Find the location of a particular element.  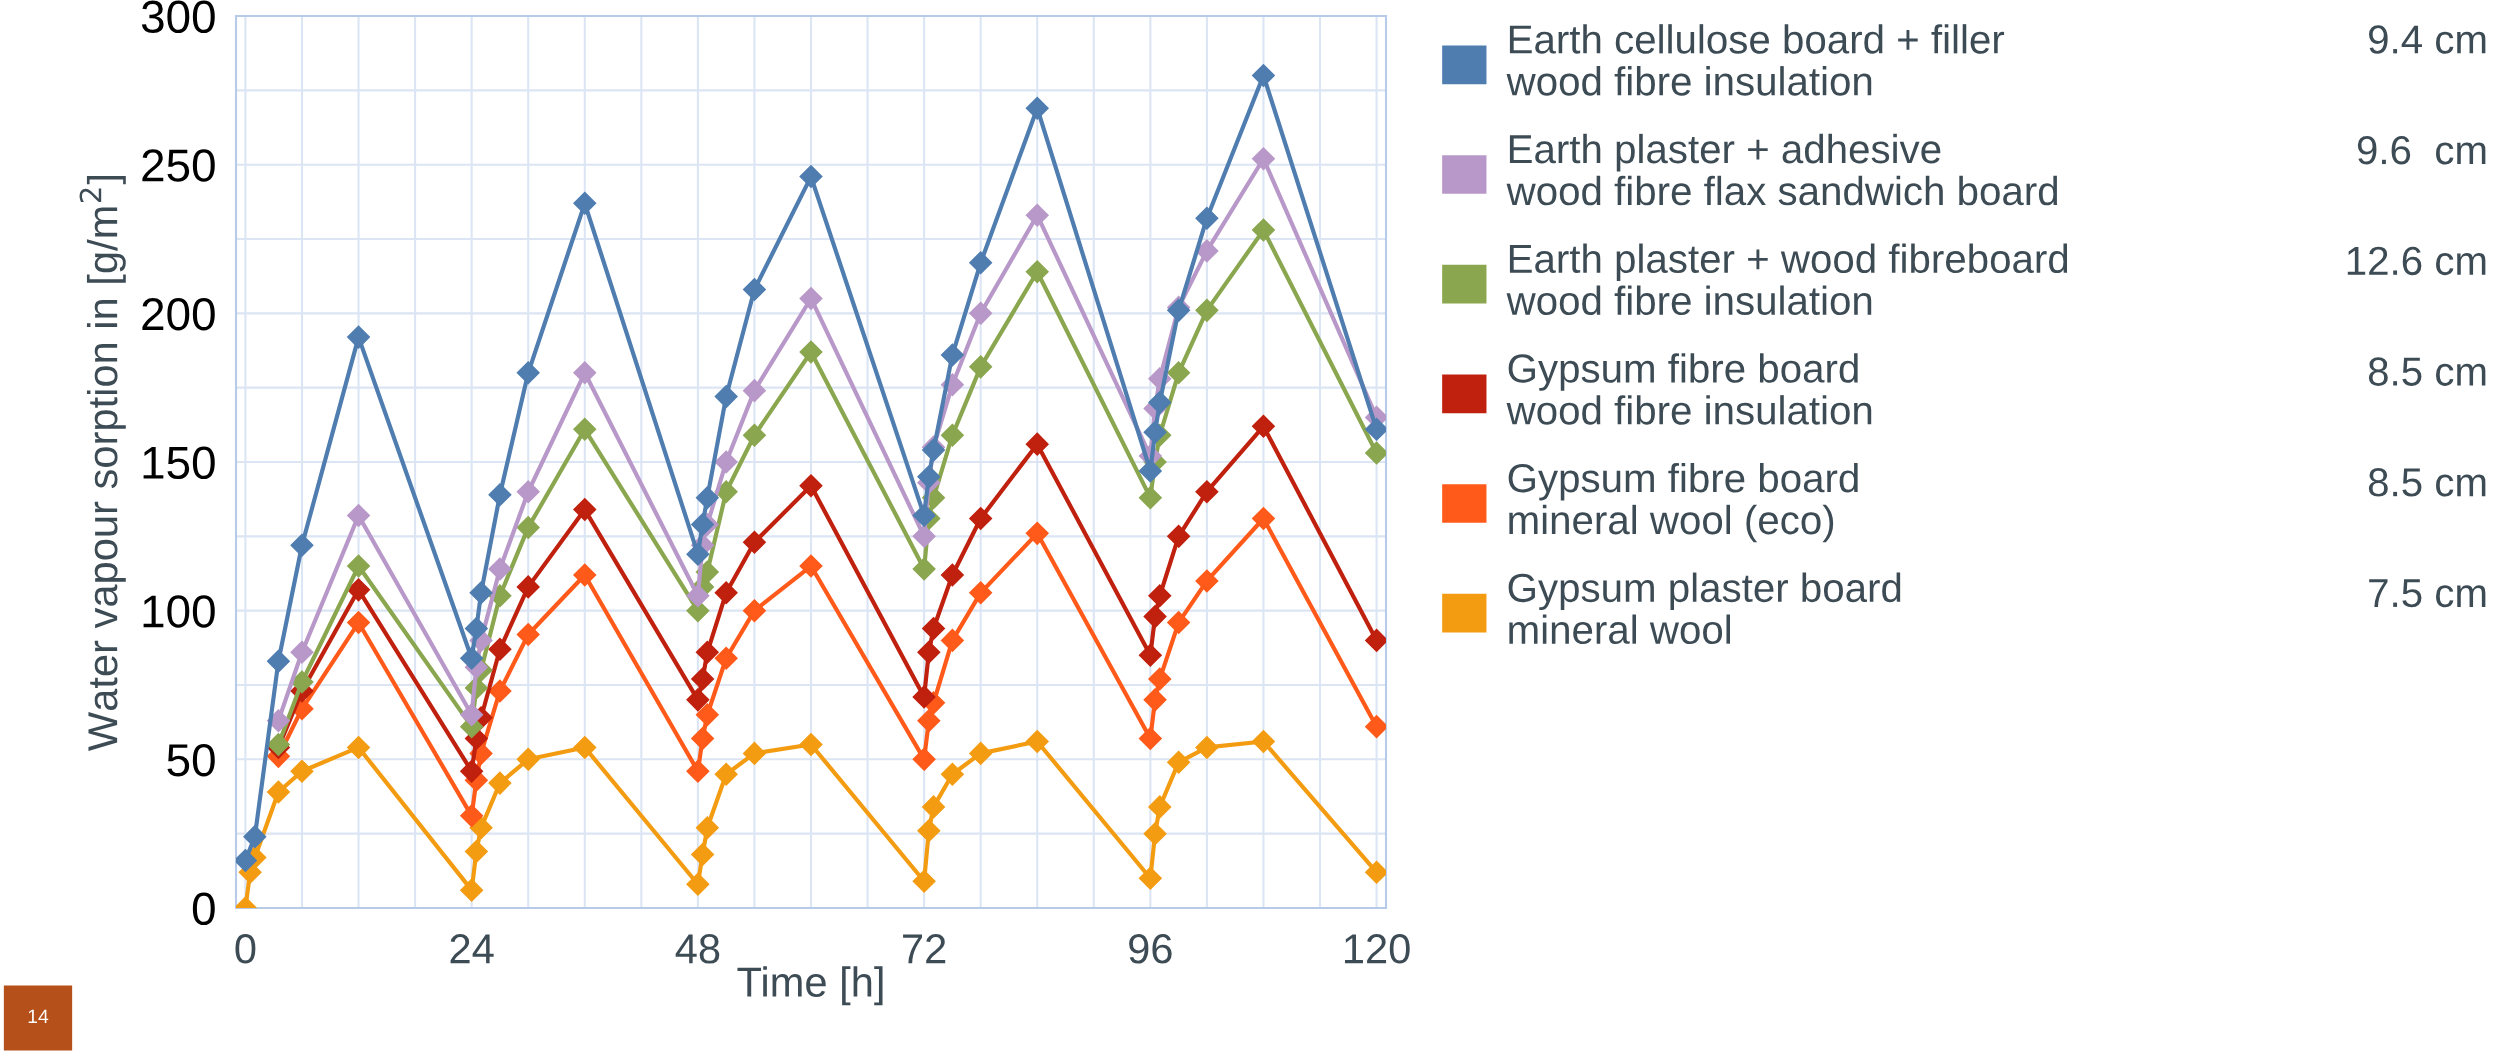

x-axis-title: Time [h] is located at coordinates (810, 986).